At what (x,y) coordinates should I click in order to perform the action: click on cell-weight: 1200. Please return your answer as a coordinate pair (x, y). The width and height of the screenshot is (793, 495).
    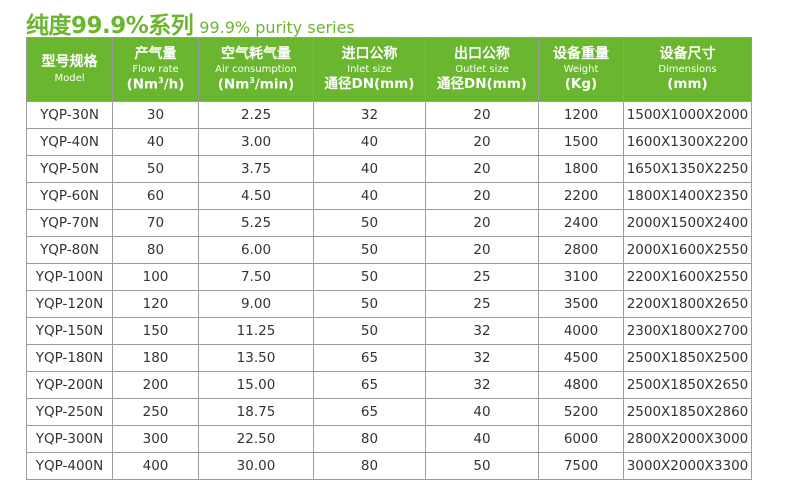
    Looking at the image, I should click on (581, 115).